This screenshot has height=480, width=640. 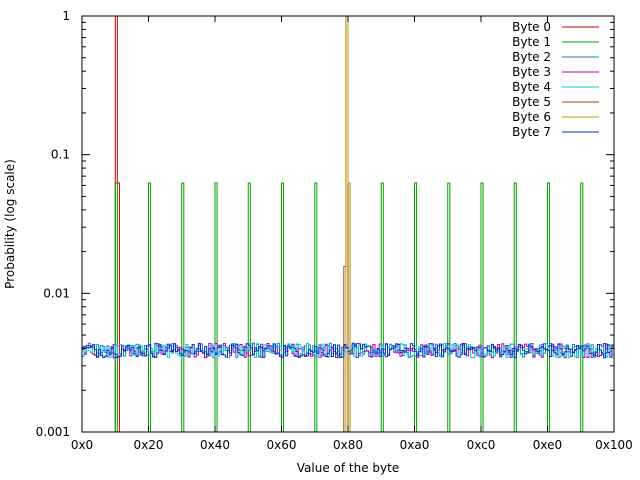 What do you see at coordinates (10, 224) in the screenshot?
I see `y-axis-label: Probability (log scale)` at bounding box center [10, 224].